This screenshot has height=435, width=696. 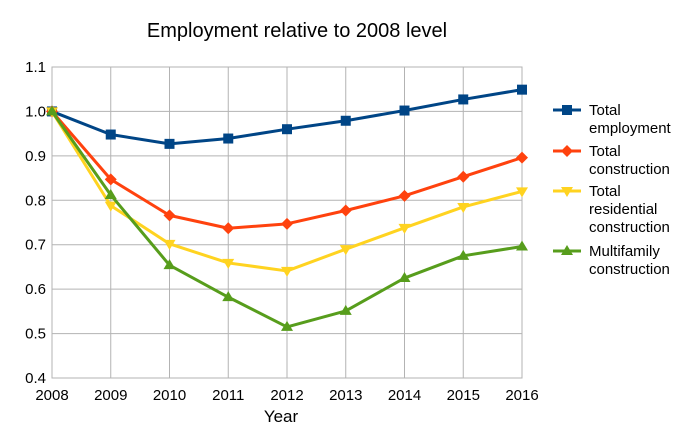 I want to click on x-tick-label: 2015, so click(x=463, y=395).